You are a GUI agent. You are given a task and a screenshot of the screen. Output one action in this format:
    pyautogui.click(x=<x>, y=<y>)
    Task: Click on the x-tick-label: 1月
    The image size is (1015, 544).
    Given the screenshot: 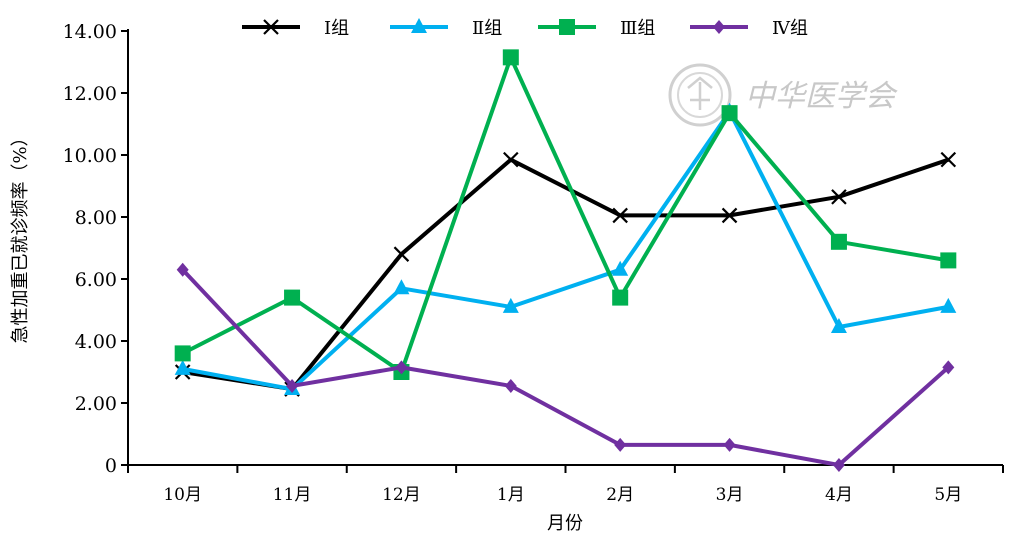 What is the action you would take?
    pyautogui.click(x=511, y=495)
    